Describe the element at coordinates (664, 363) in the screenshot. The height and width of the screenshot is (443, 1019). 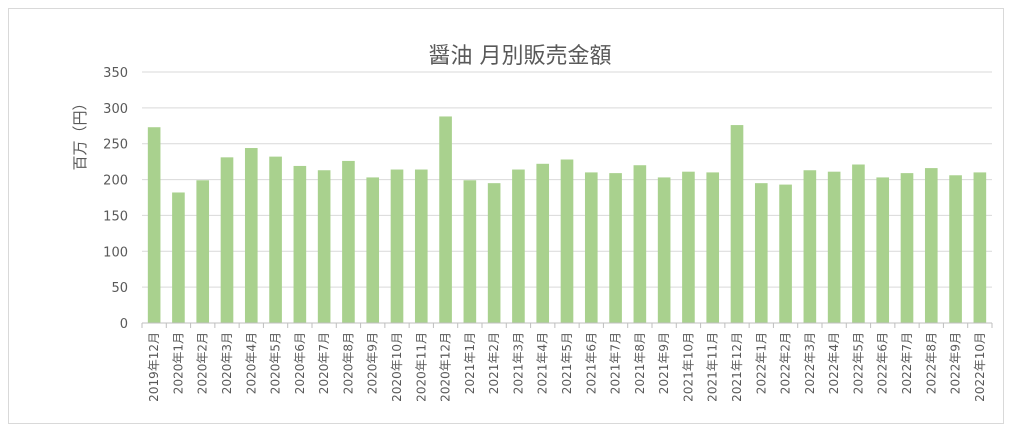
I see `x-tick-label: 2021年9月` at that location.